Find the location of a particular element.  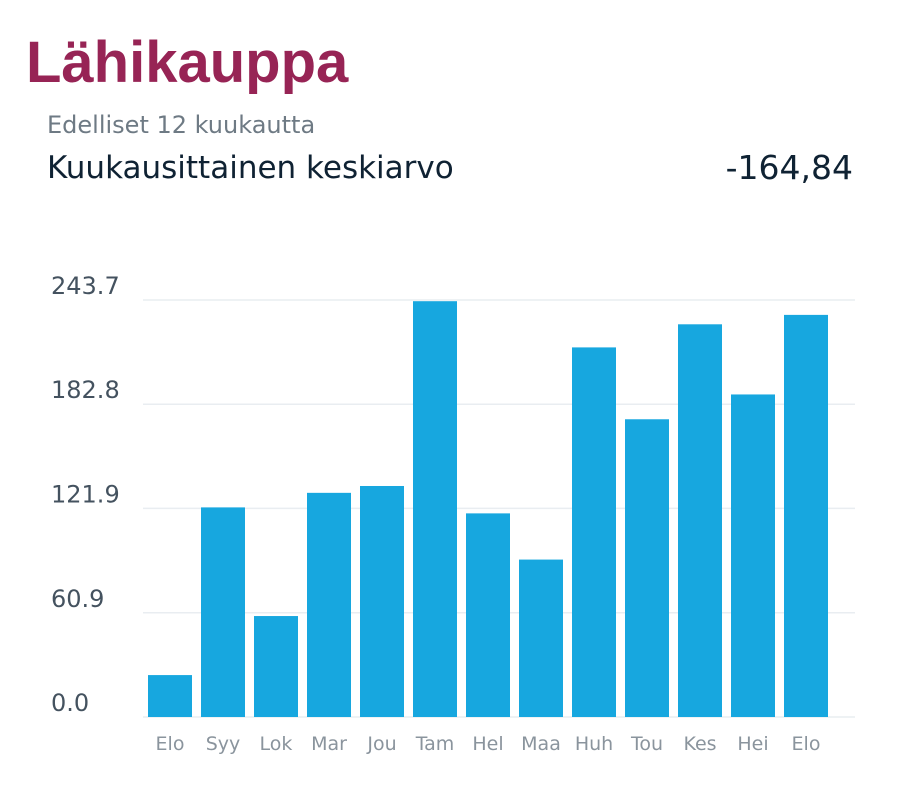

monthly-average-value: -164,84 is located at coordinates (789, 167).